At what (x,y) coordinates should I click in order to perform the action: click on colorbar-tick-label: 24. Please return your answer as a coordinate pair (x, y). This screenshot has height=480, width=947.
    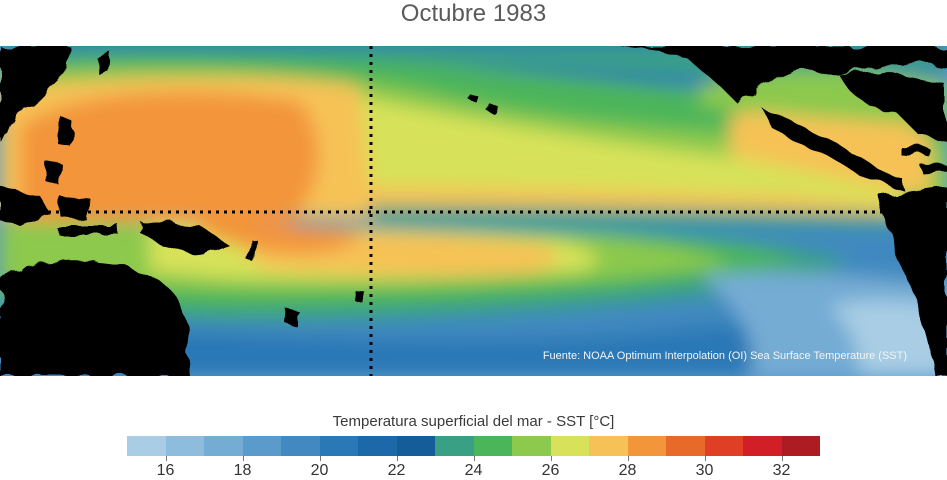
    Looking at the image, I should click on (473, 470).